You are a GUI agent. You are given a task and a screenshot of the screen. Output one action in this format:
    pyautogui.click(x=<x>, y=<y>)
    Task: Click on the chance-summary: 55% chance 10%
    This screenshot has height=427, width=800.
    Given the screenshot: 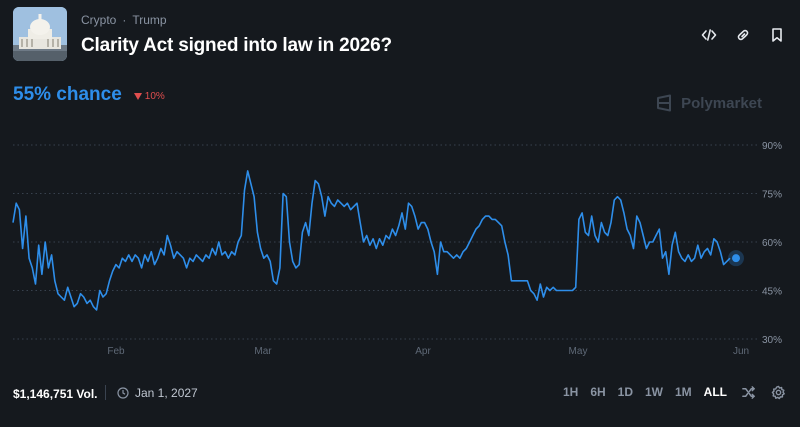 What is the action you would take?
    pyautogui.click(x=89, y=95)
    